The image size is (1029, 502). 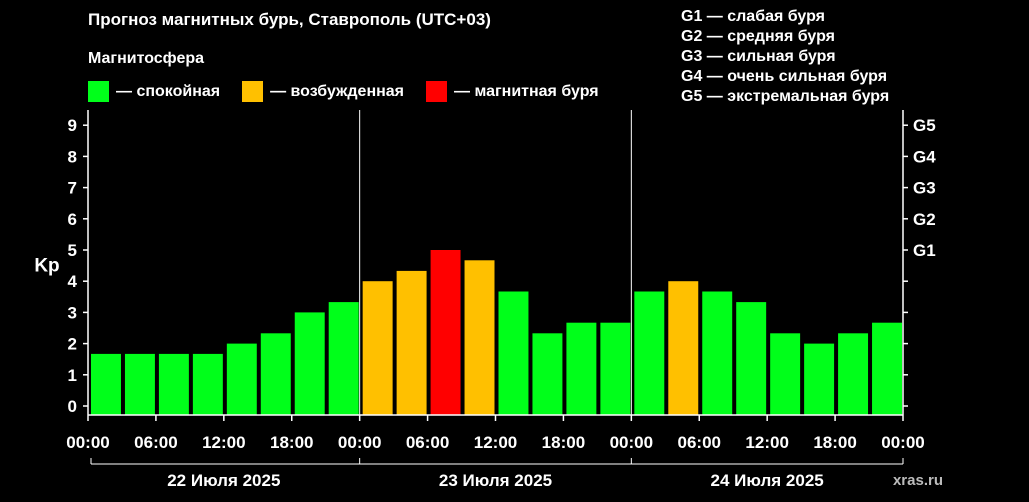 I want to click on legend-item-excited: — возбужденная, so click(x=323, y=91).